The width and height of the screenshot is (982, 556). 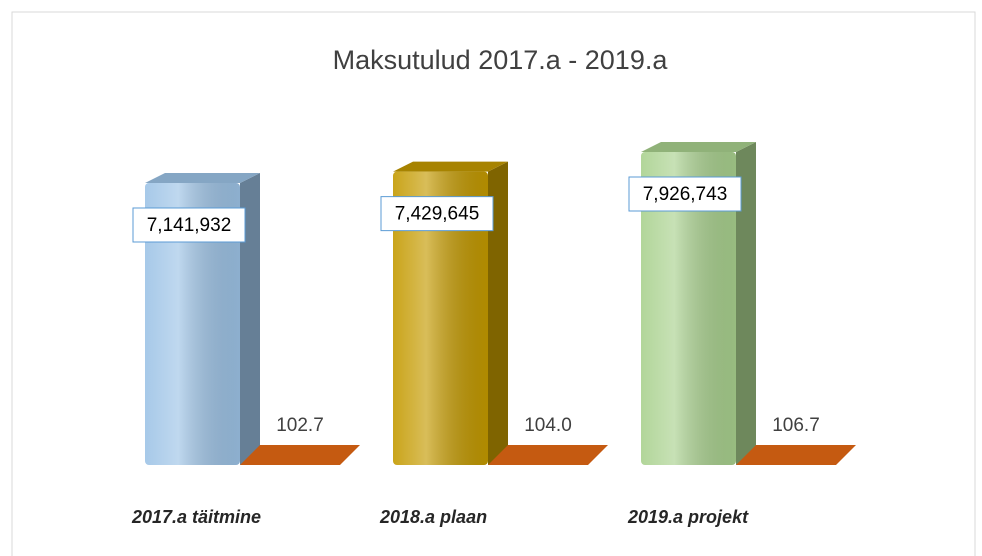 I want to click on data-label: 106.7, so click(x=796, y=425).